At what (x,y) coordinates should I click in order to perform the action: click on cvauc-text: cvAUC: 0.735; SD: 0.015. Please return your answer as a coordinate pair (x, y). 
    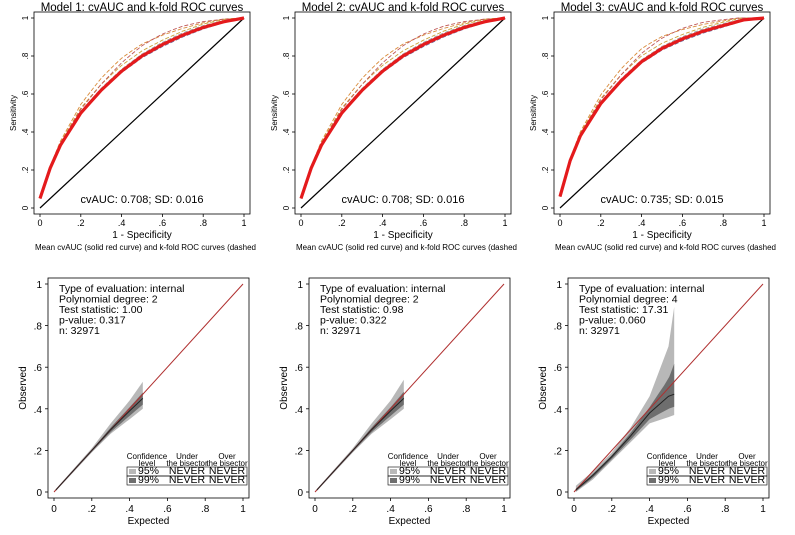
    Looking at the image, I should click on (662, 200).